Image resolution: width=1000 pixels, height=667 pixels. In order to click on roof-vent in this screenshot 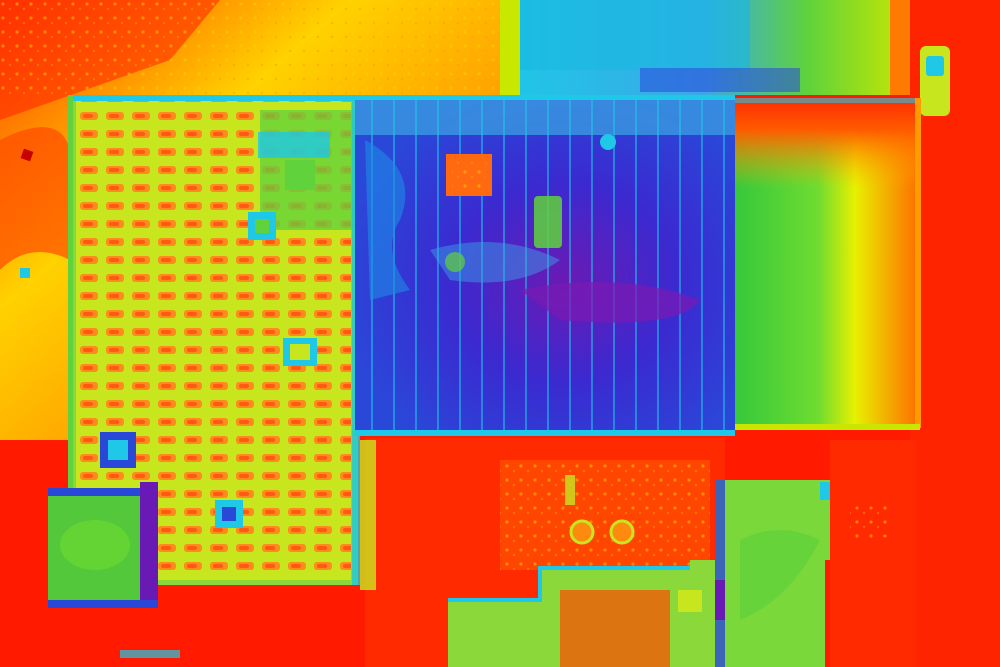, I will do `click(294, 145)`.